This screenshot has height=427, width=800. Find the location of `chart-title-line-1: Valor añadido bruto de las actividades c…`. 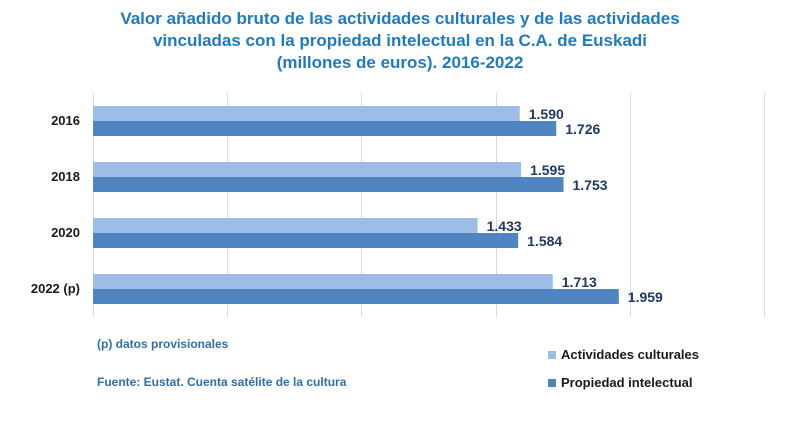

chart-title-line-1: Valor añadido bruto de las actividades c… is located at coordinates (400, 18).